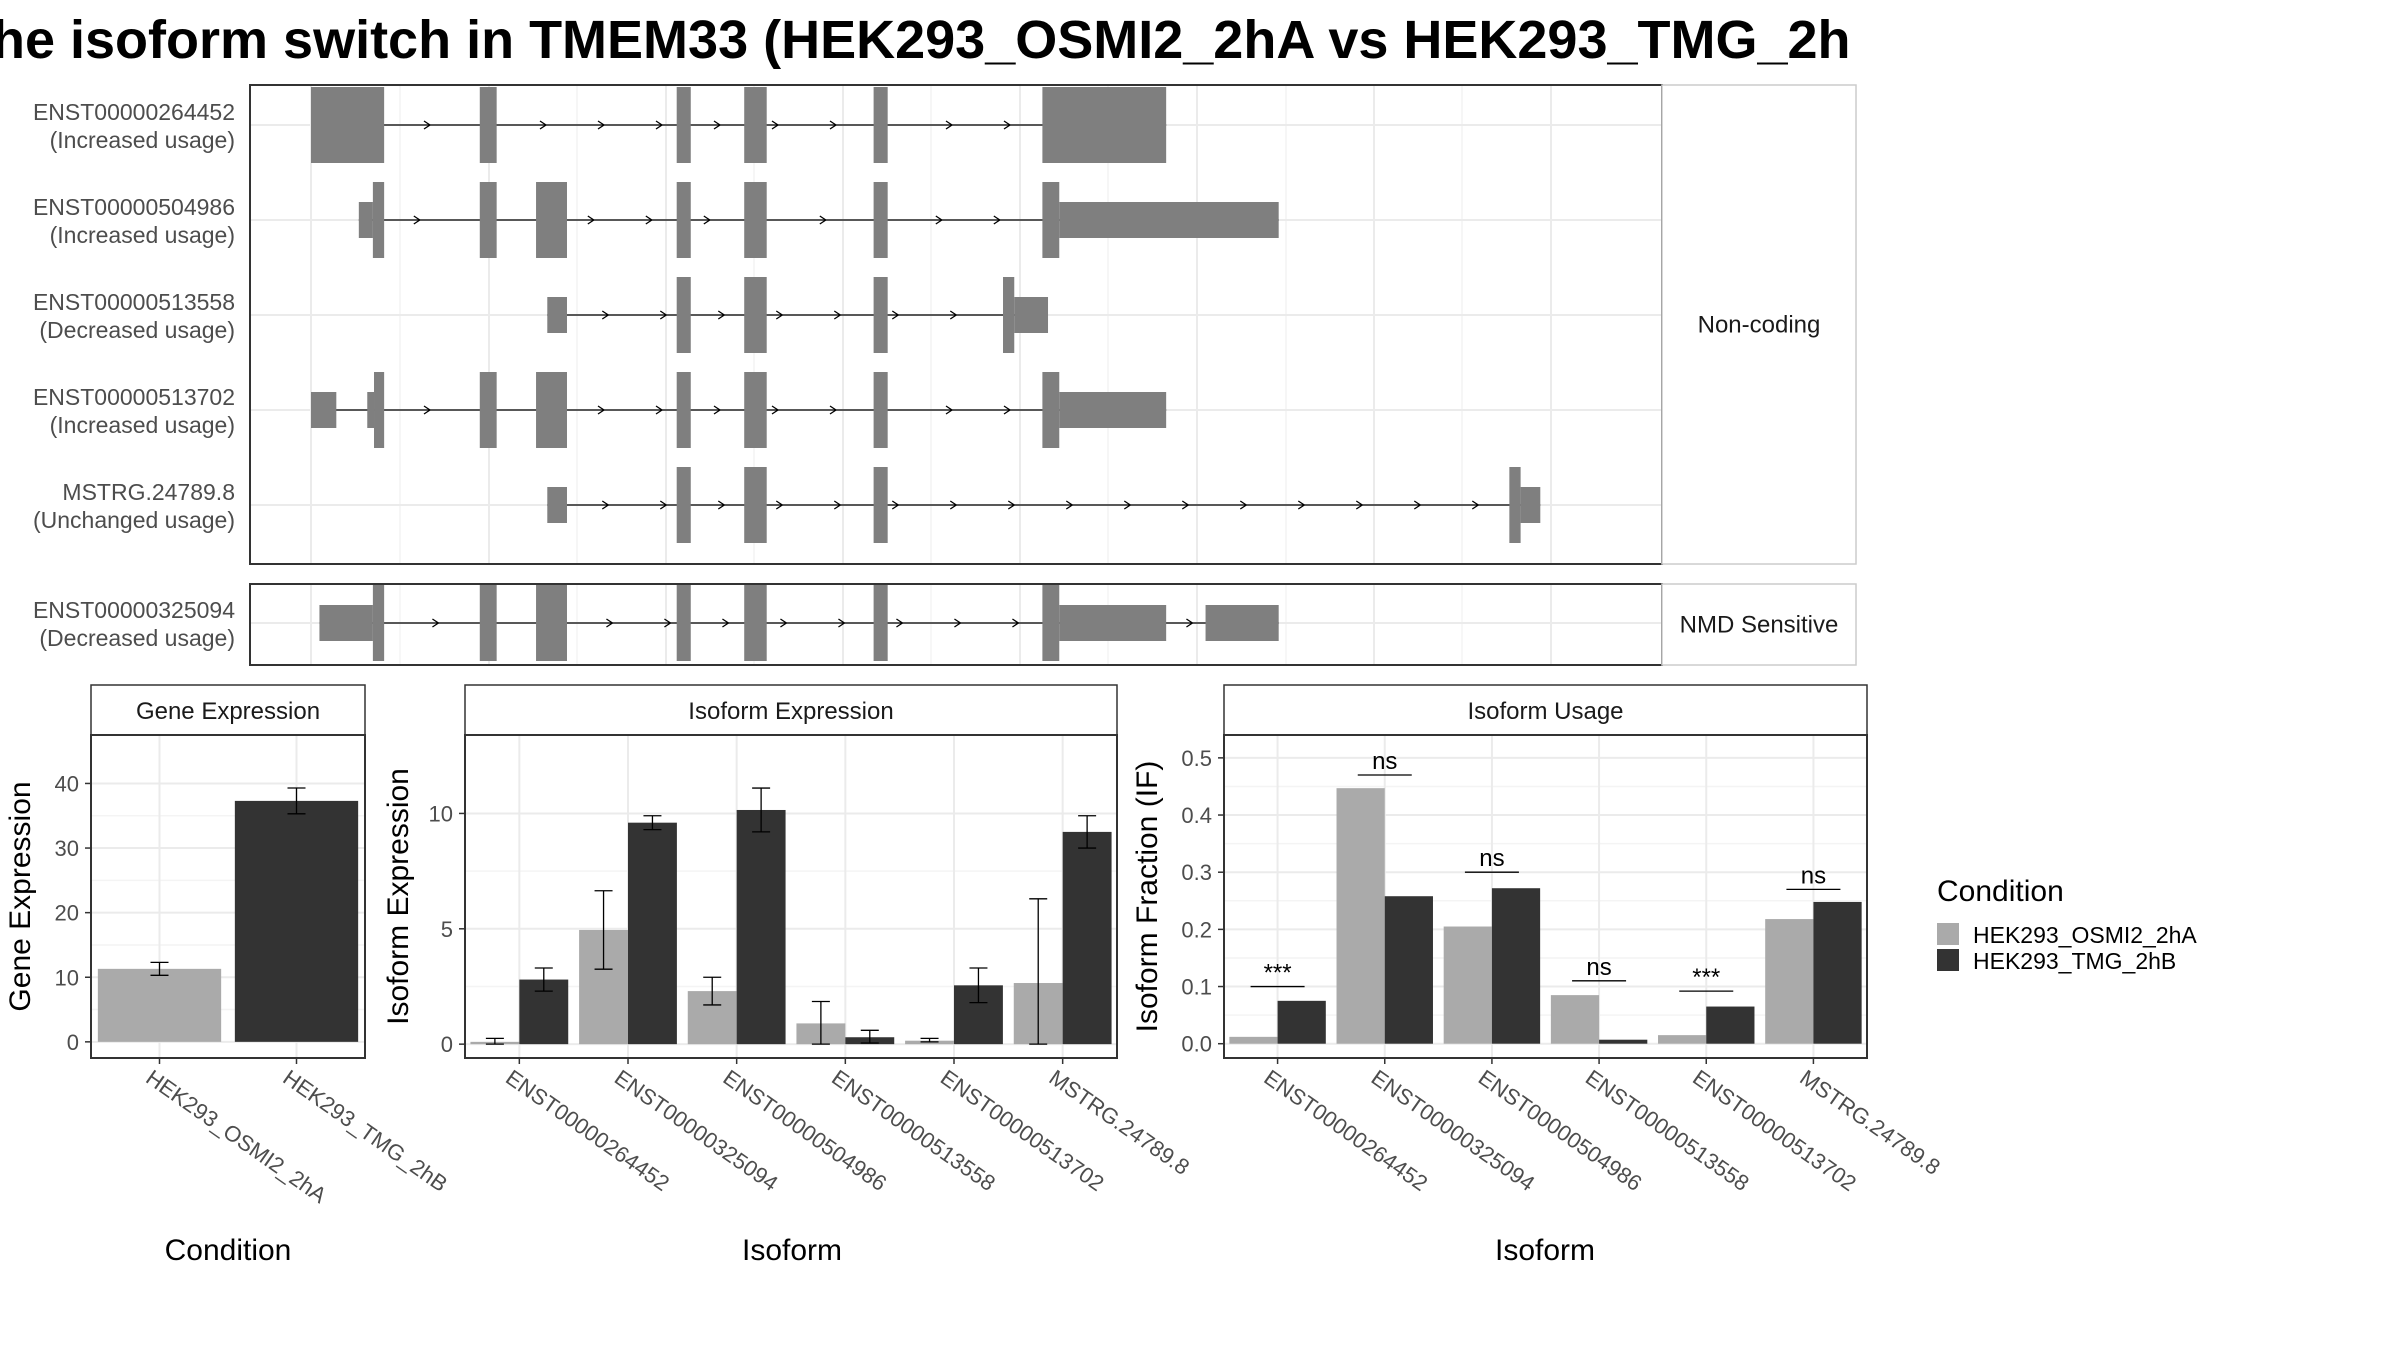 The width and height of the screenshot is (2400, 1350). What do you see at coordinates (2085, 935) in the screenshot?
I see `legend-label: HEK293_OSMI2_2hA` at bounding box center [2085, 935].